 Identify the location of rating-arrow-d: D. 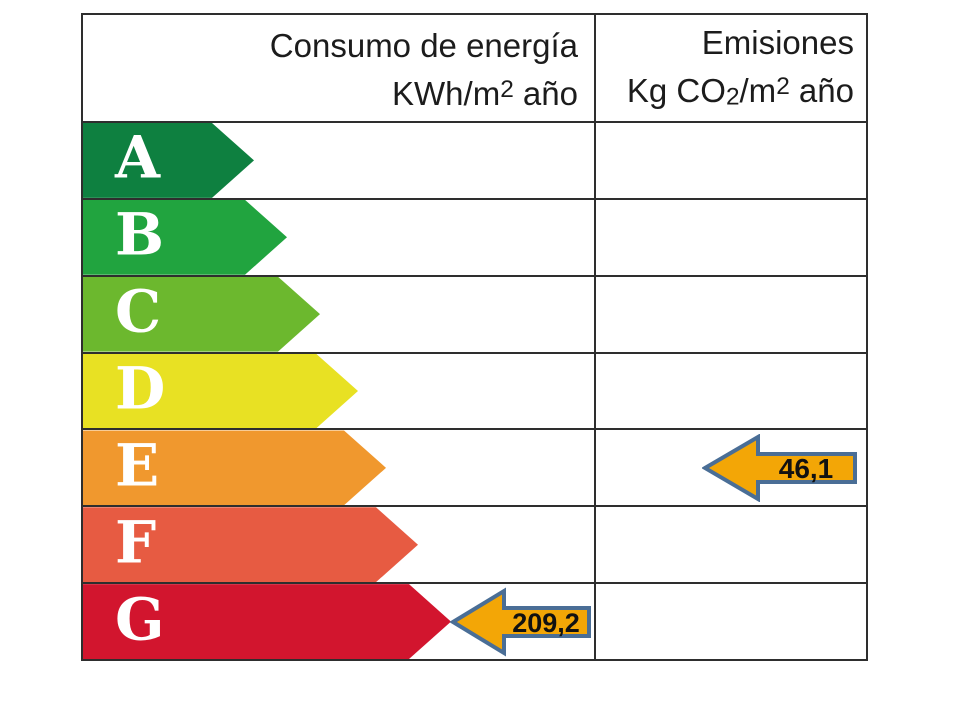
(220, 391).